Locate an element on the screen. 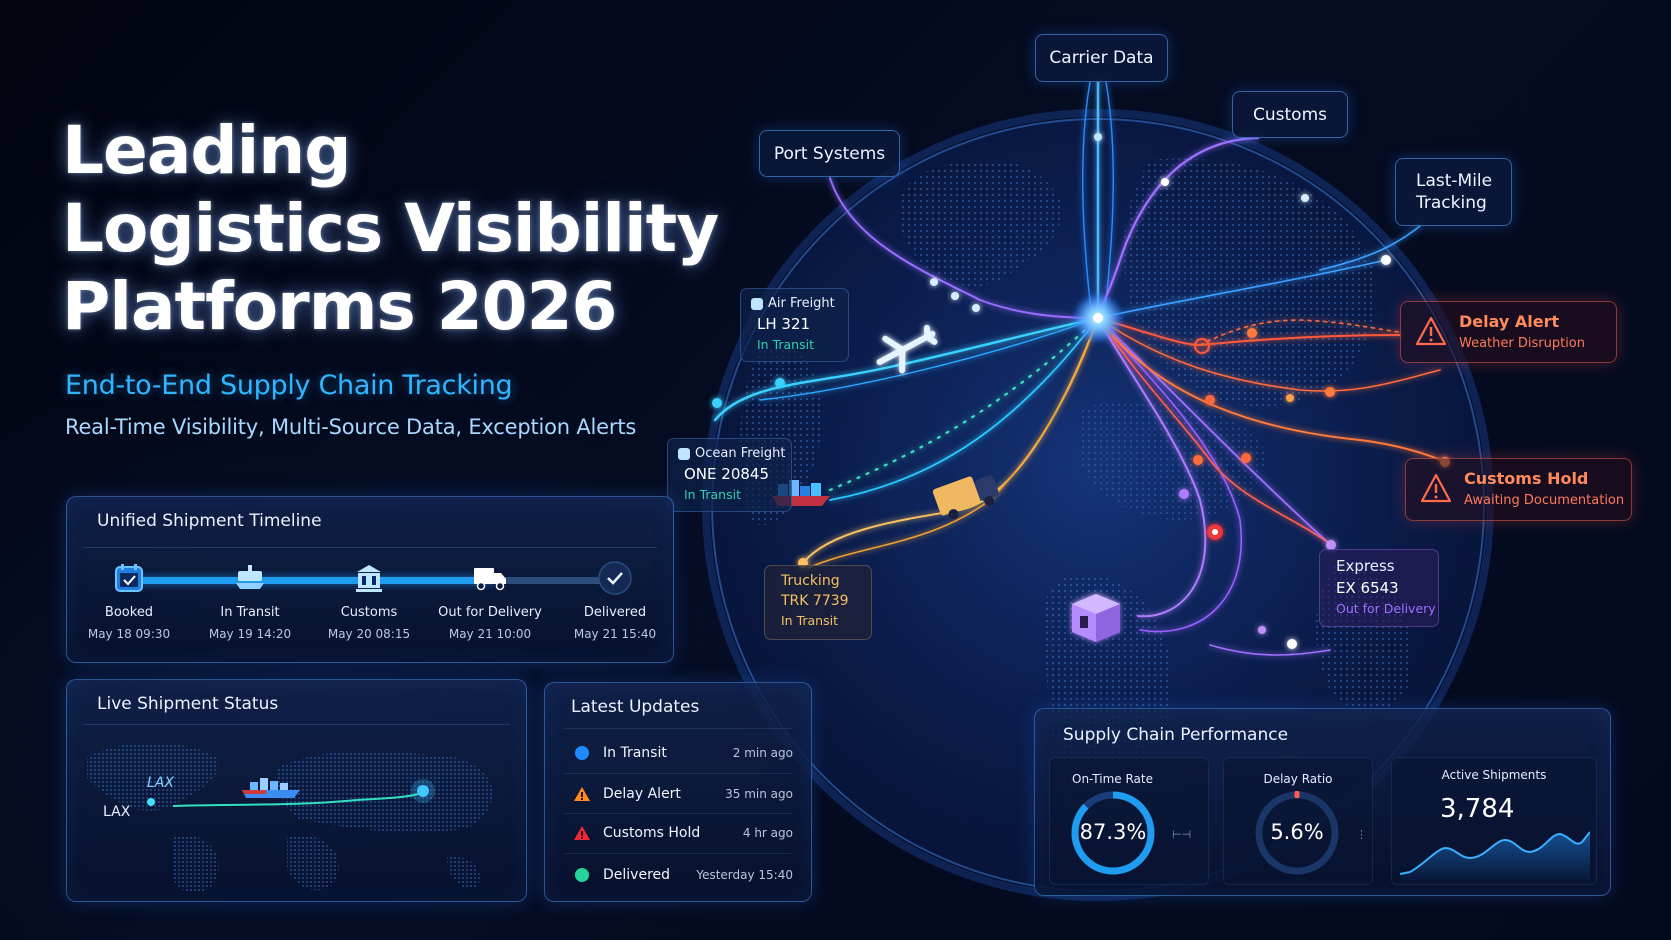  shipment-card-trucking: Trucking TRK 7739 In Transit is located at coordinates (818, 602).